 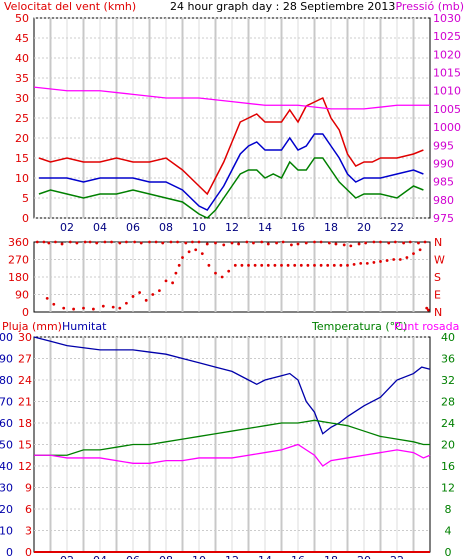 I want to click on humidity-tick-label: 80, so click(x=6, y=380).